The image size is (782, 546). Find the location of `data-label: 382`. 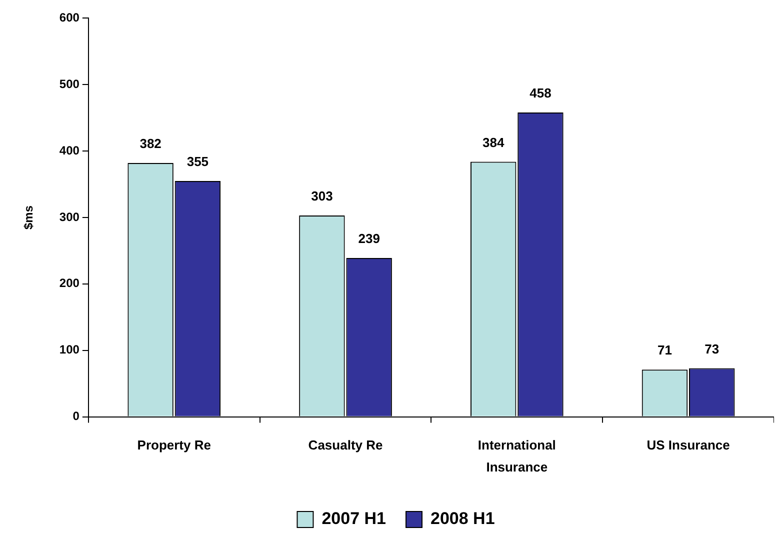

data-label: 382 is located at coordinates (151, 144).